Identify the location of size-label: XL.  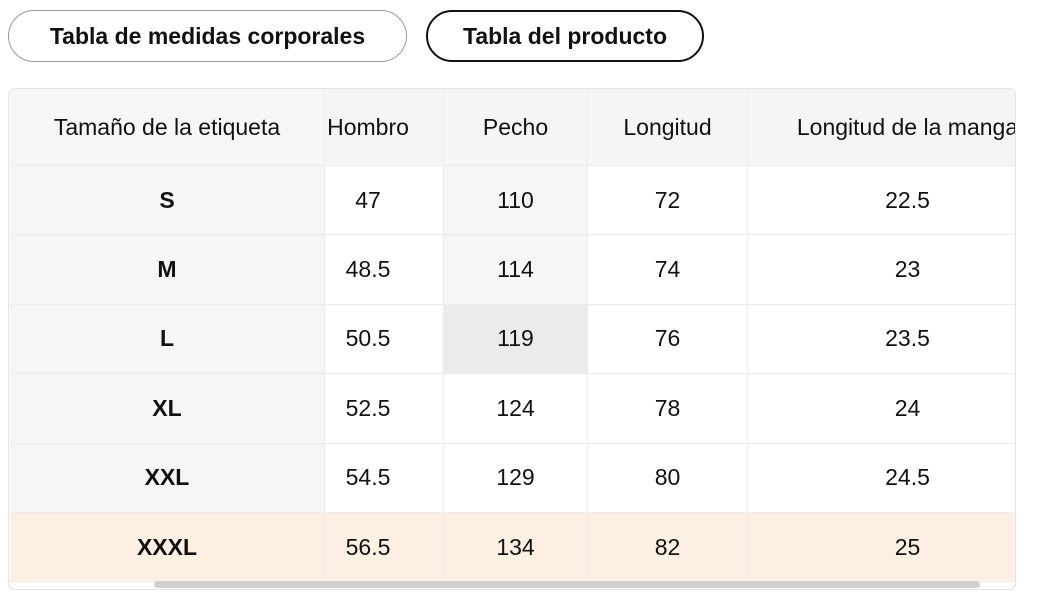
(167, 409).